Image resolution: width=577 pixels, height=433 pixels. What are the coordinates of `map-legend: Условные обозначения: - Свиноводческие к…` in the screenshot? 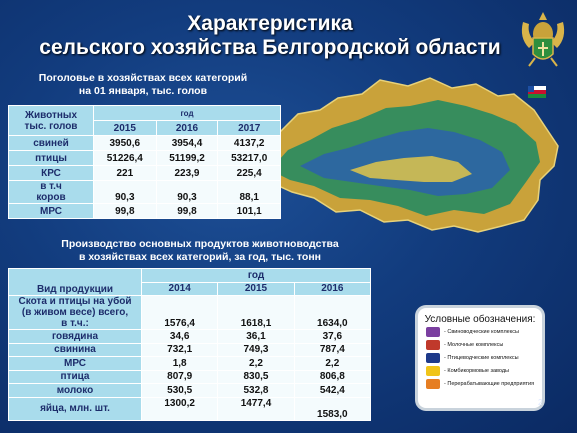 It's located at (480, 358).